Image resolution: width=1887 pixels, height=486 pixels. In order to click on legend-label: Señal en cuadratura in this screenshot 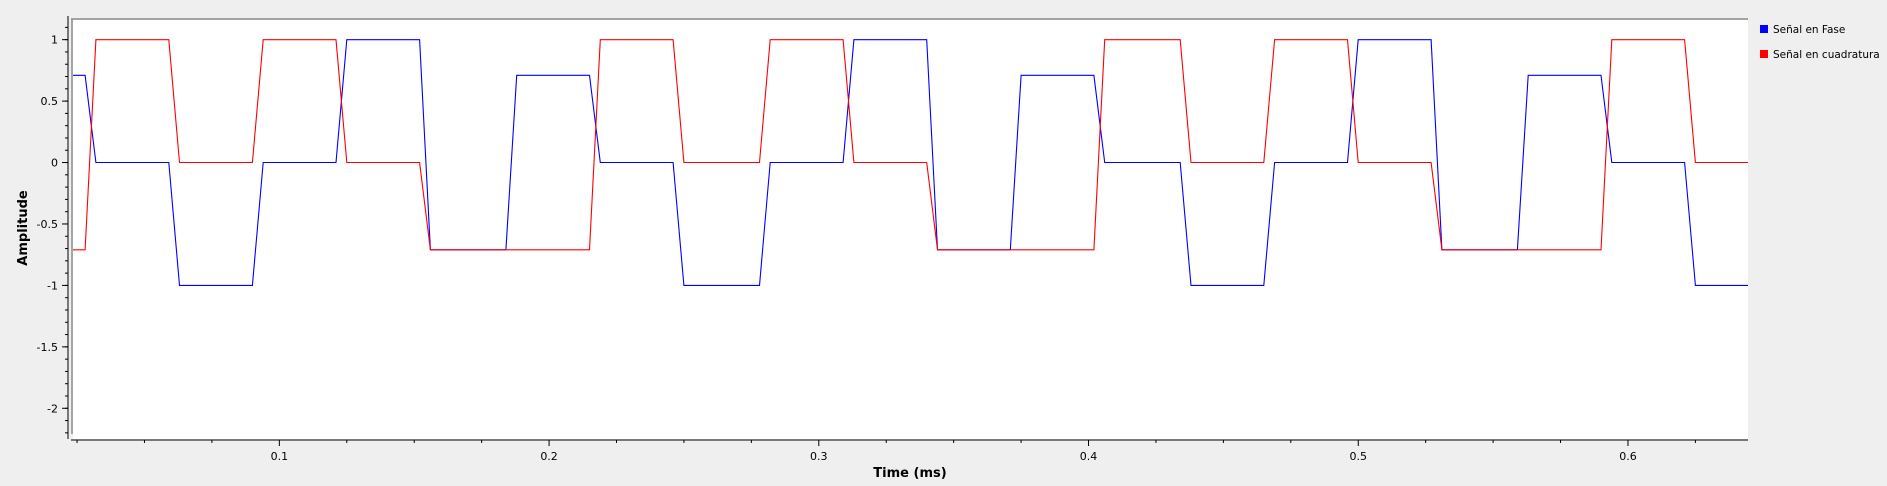, I will do `click(1826, 55)`.